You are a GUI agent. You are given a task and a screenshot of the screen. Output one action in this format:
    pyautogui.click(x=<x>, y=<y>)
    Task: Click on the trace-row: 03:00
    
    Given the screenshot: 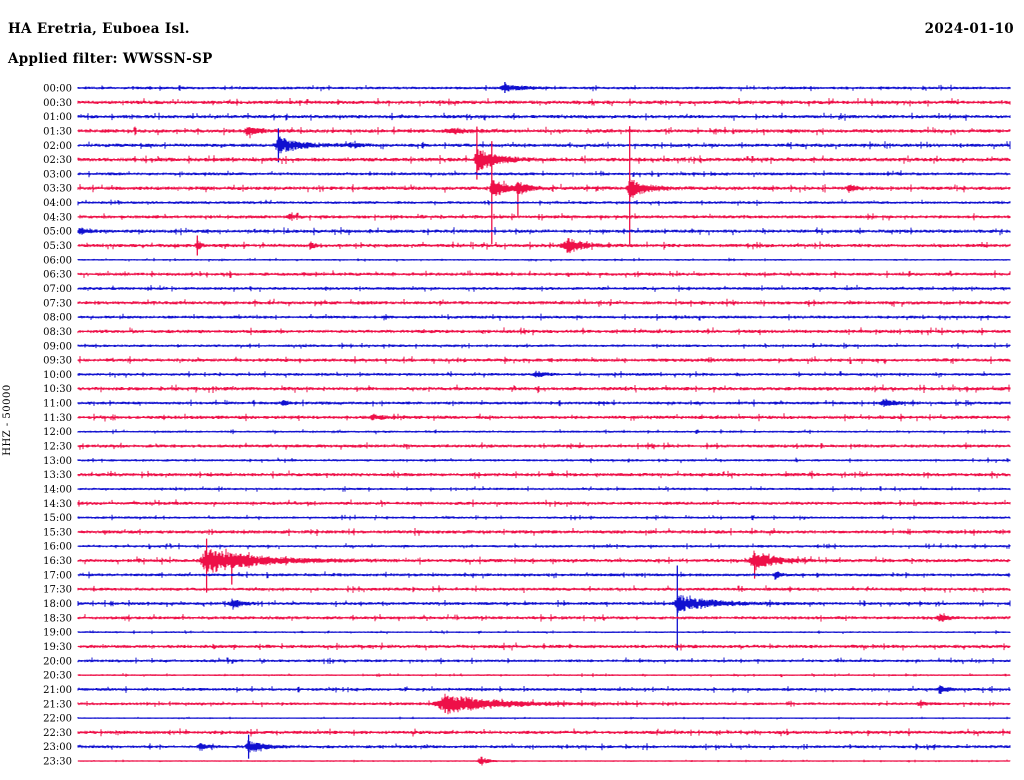 What is the action you would take?
    pyautogui.click(x=527, y=174)
    